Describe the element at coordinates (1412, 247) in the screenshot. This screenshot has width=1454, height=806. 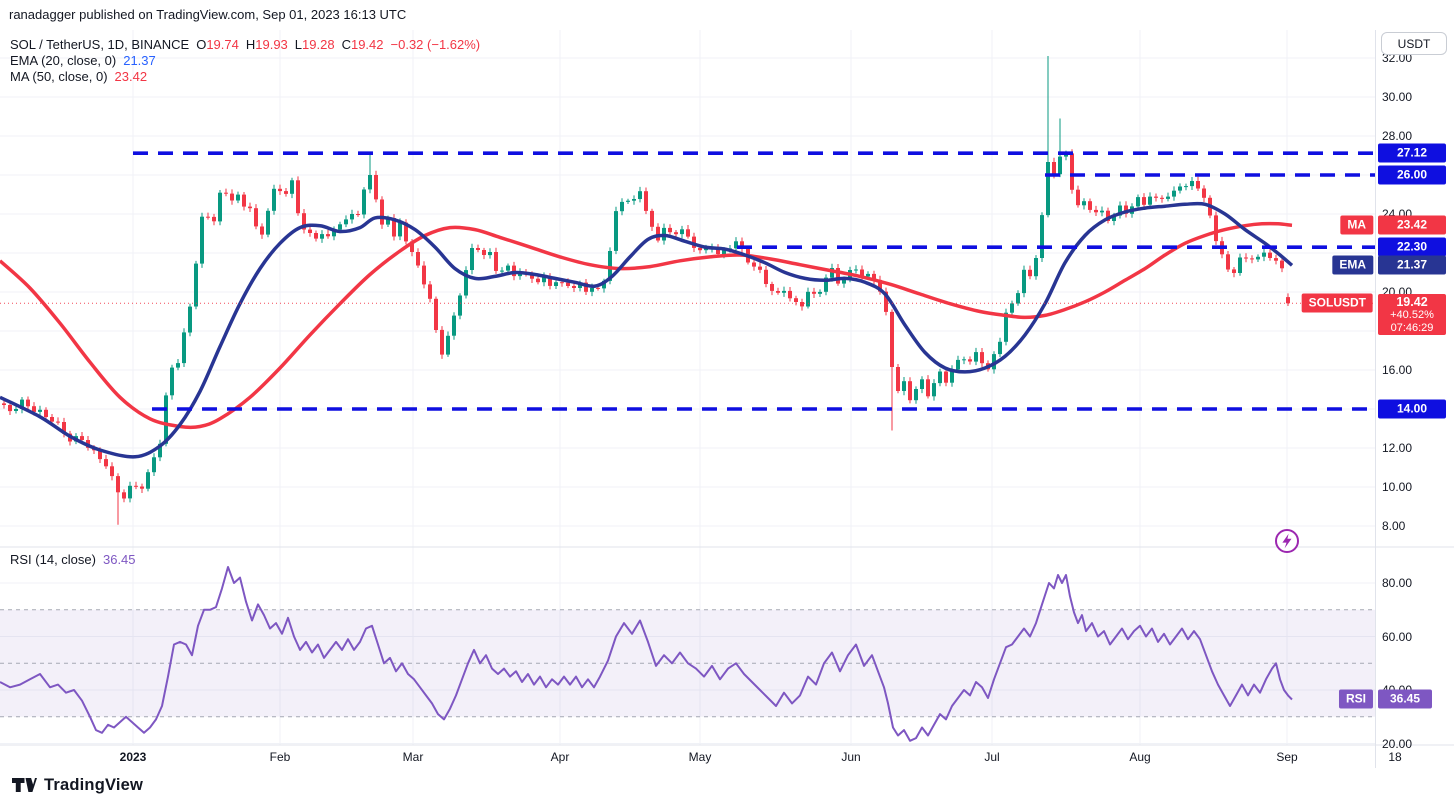
I see `level-price-label: 22.30` at that location.